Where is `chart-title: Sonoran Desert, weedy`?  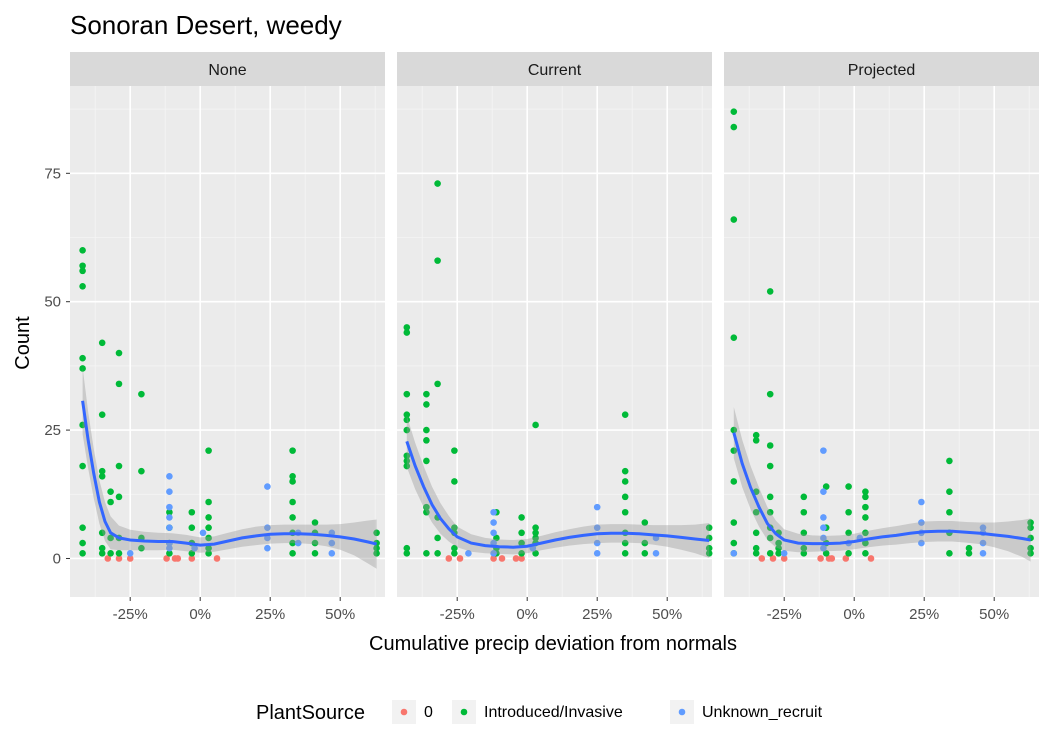 chart-title: Sonoran Desert, weedy is located at coordinates (206, 25).